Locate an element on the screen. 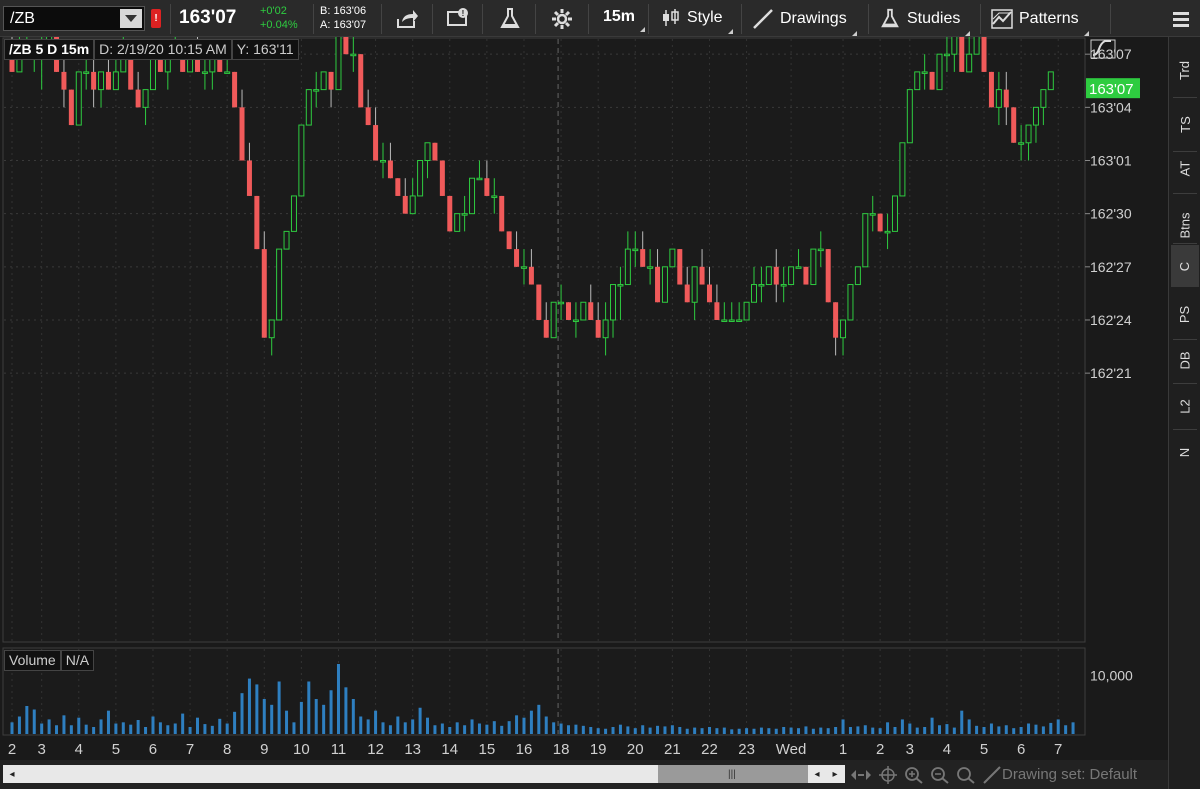 The height and width of the screenshot is (789, 1200). flask-icon is located at coordinates (510, 19).